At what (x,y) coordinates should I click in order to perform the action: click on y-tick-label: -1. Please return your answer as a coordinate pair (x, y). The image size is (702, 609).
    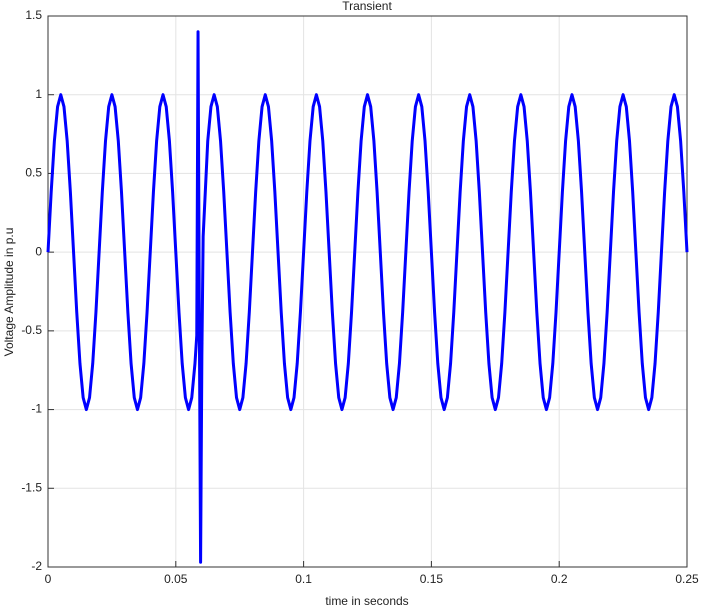
    Looking at the image, I should click on (36, 409).